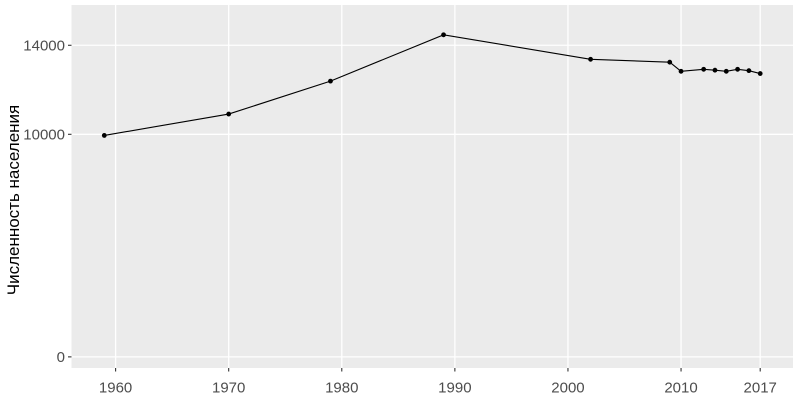 The width and height of the screenshot is (800, 400). Describe the element at coordinates (44, 46) in the screenshot. I see `y-tick-label: 14000` at that location.